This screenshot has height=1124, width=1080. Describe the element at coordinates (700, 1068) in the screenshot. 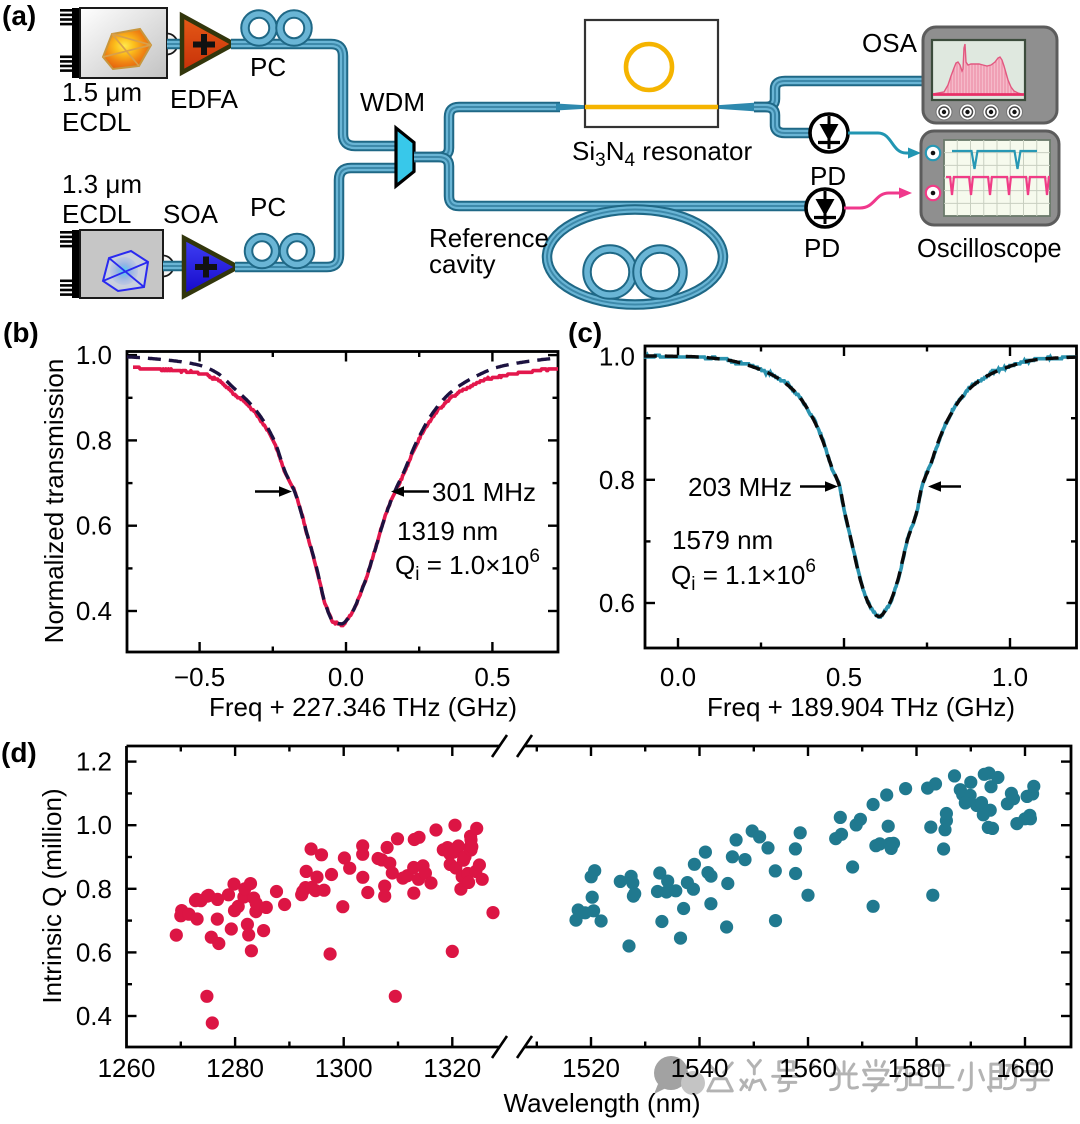

I see `svg-text: 1540` at that location.